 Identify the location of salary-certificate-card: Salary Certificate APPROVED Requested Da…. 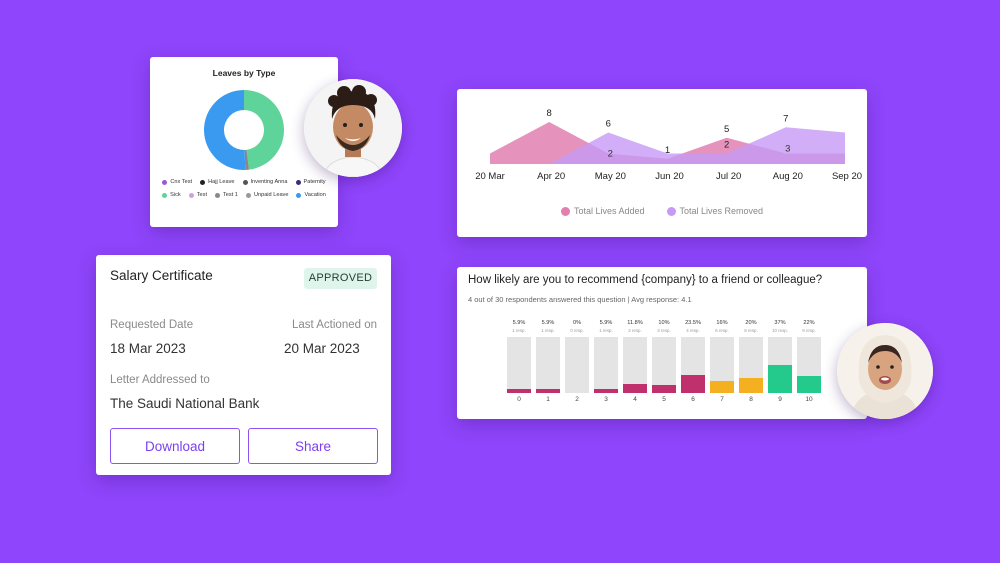
(243, 365).